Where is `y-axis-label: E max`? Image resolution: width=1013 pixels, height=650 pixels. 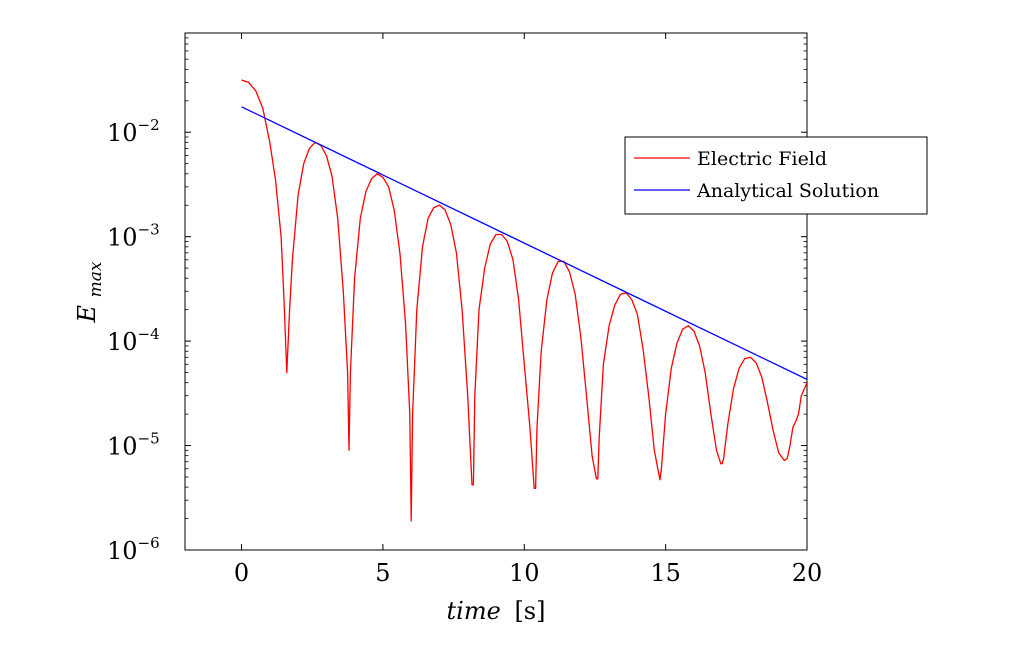 y-axis-label: E max is located at coordinates (89, 292).